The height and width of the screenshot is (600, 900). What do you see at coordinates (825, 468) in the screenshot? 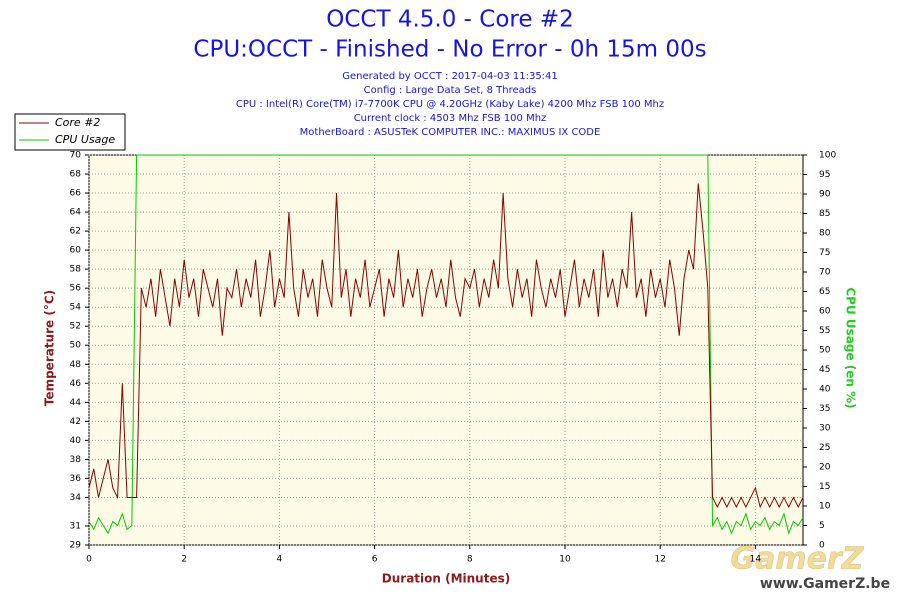
I see `y2-tick-label: 20` at bounding box center [825, 468].